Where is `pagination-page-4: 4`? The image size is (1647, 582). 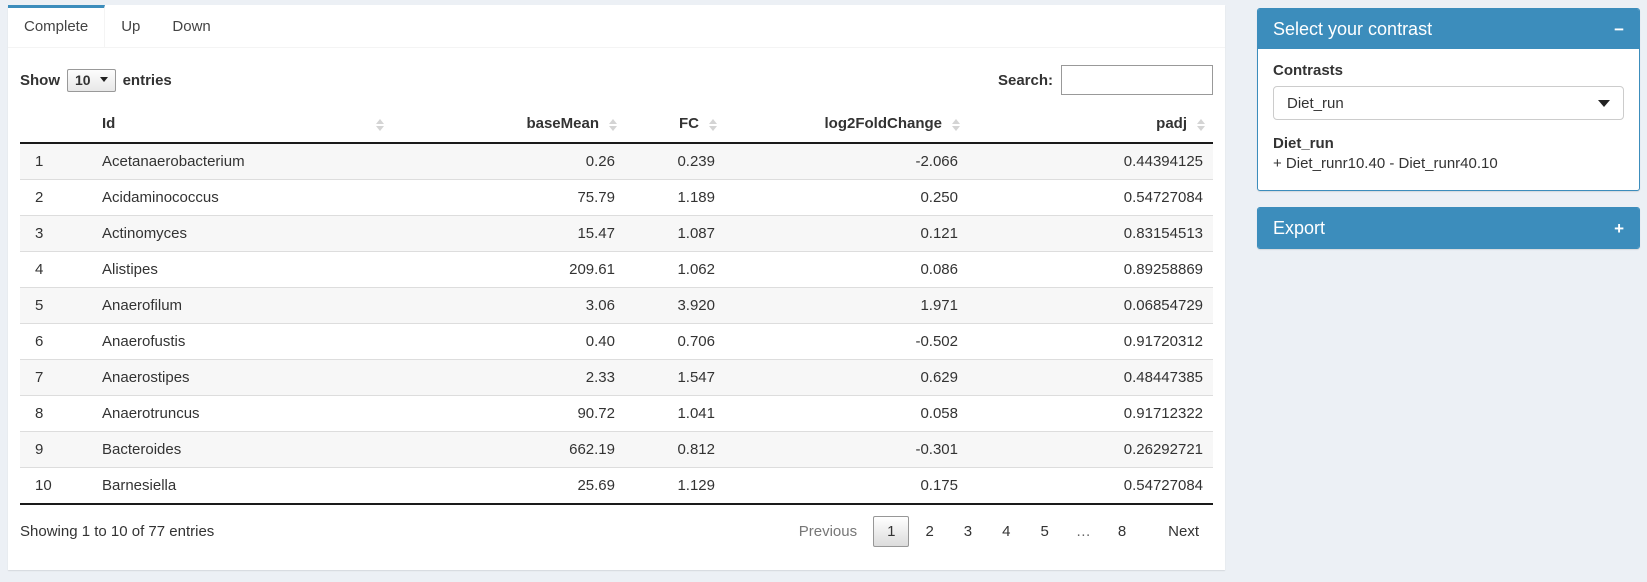 pagination-page-4: 4 is located at coordinates (1006, 531).